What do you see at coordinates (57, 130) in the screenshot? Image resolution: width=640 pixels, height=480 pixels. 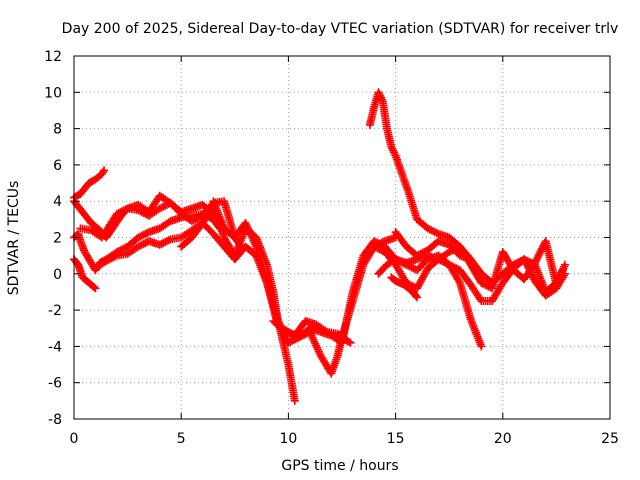 I see `y-tick-label: 8` at bounding box center [57, 130].